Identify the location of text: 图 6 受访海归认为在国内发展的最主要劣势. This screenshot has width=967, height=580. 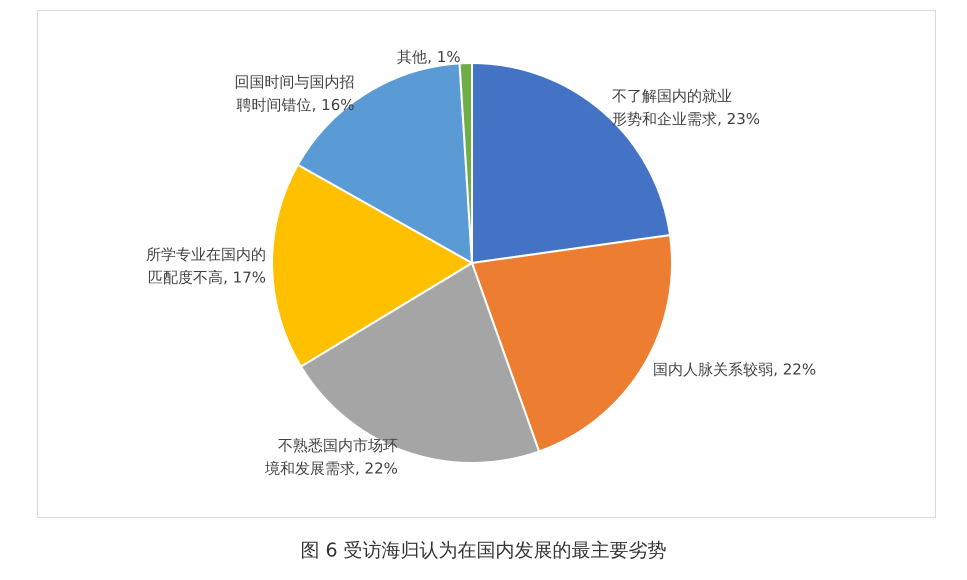
(483, 551).